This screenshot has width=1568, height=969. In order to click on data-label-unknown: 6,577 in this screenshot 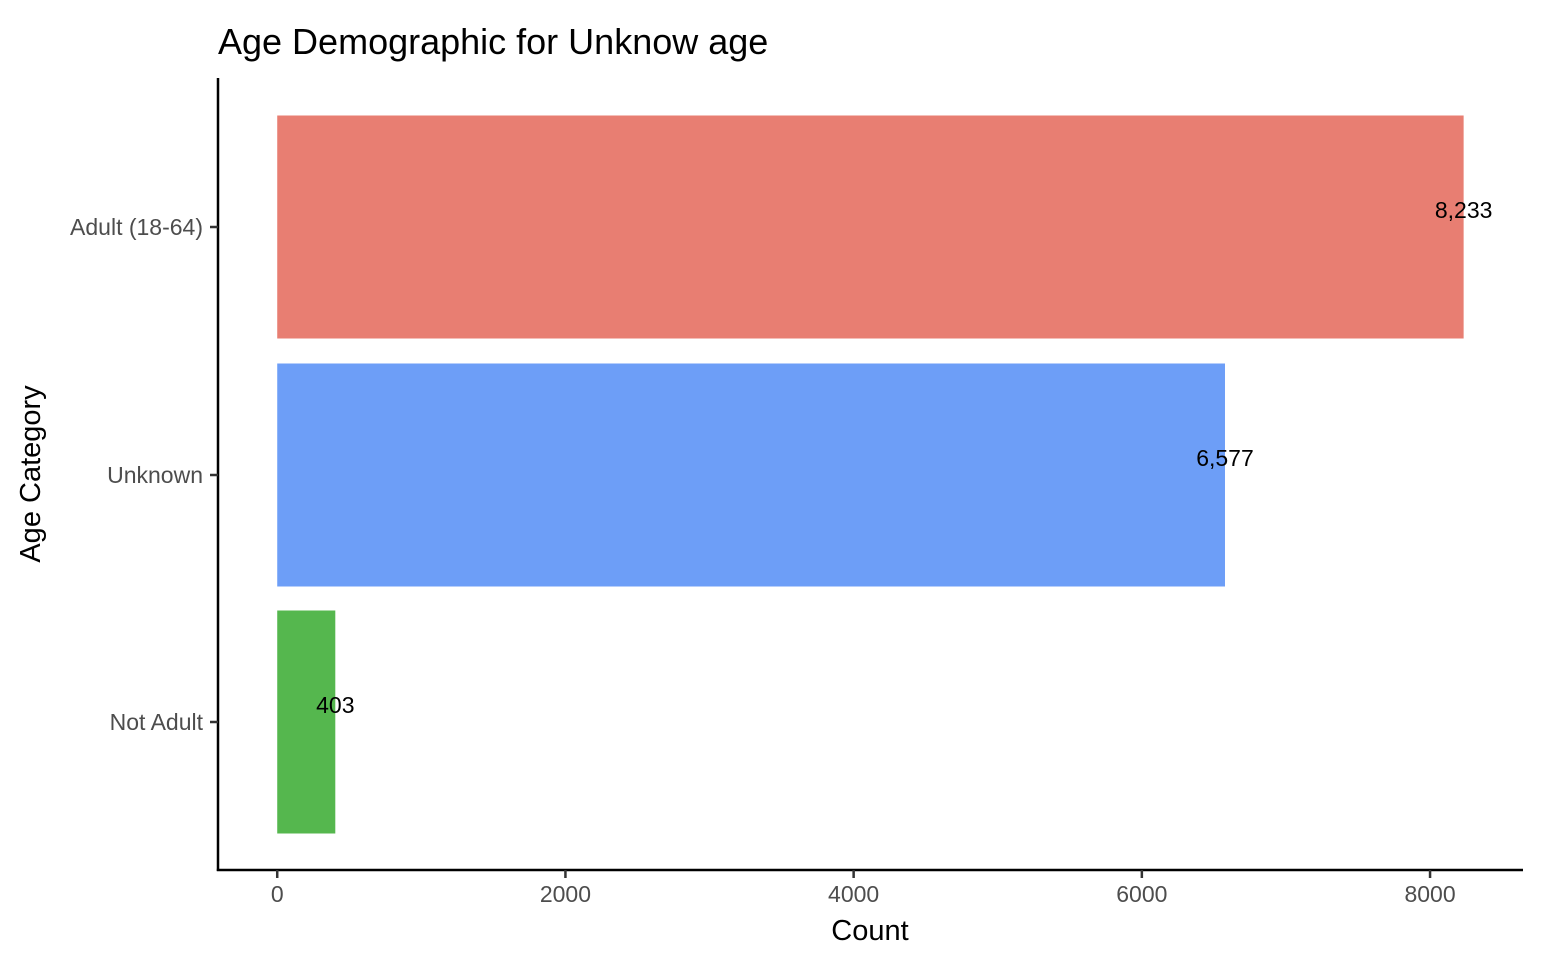, I will do `click(1225, 458)`.